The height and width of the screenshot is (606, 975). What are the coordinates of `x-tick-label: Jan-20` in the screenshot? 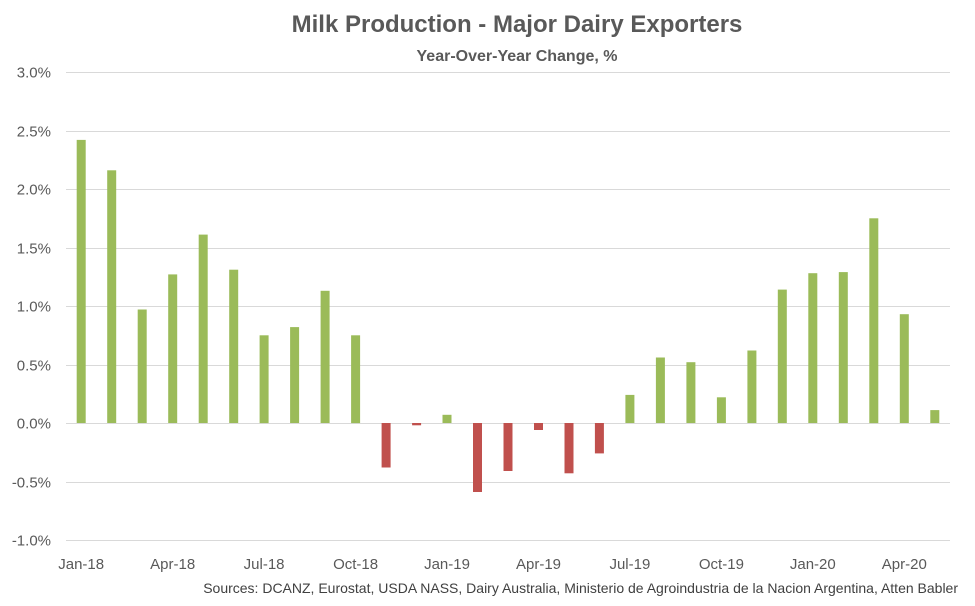 It's located at (813, 564).